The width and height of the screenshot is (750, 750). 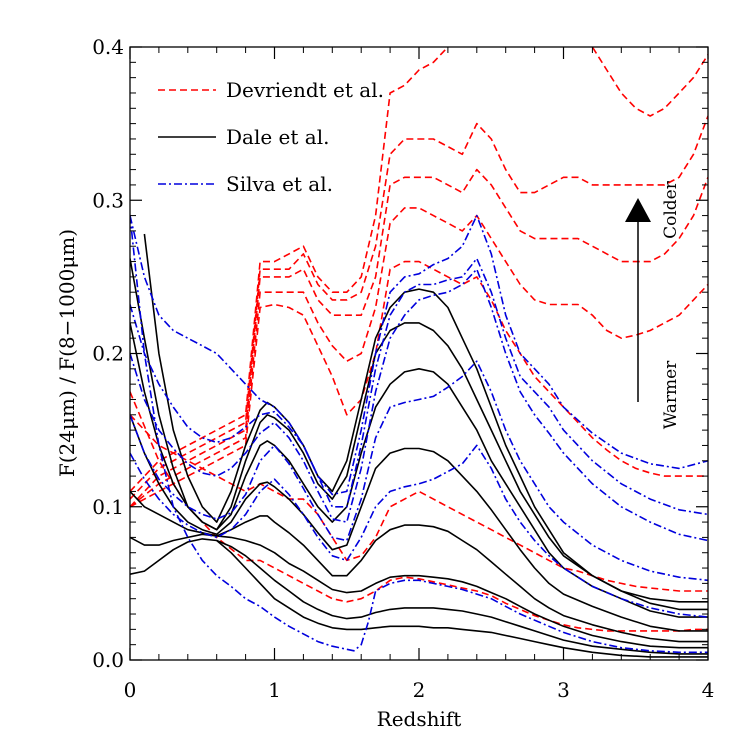 I want to click on x-tick-label: 1, so click(x=274, y=690).